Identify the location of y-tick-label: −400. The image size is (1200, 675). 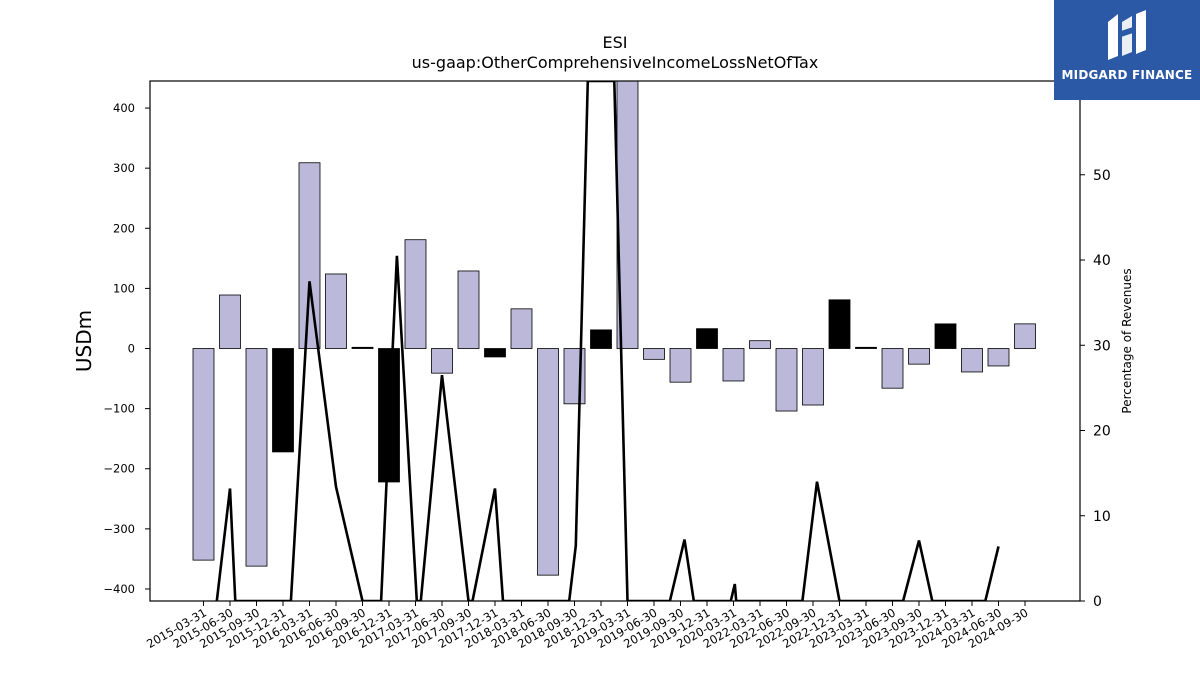
(119, 589).